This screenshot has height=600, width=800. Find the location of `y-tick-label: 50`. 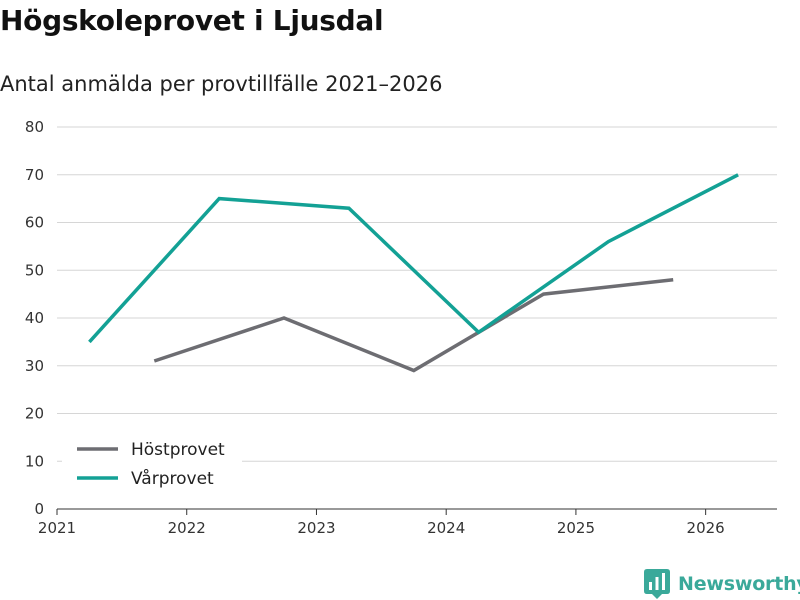

y-tick-label: 50 is located at coordinates (34, 270).